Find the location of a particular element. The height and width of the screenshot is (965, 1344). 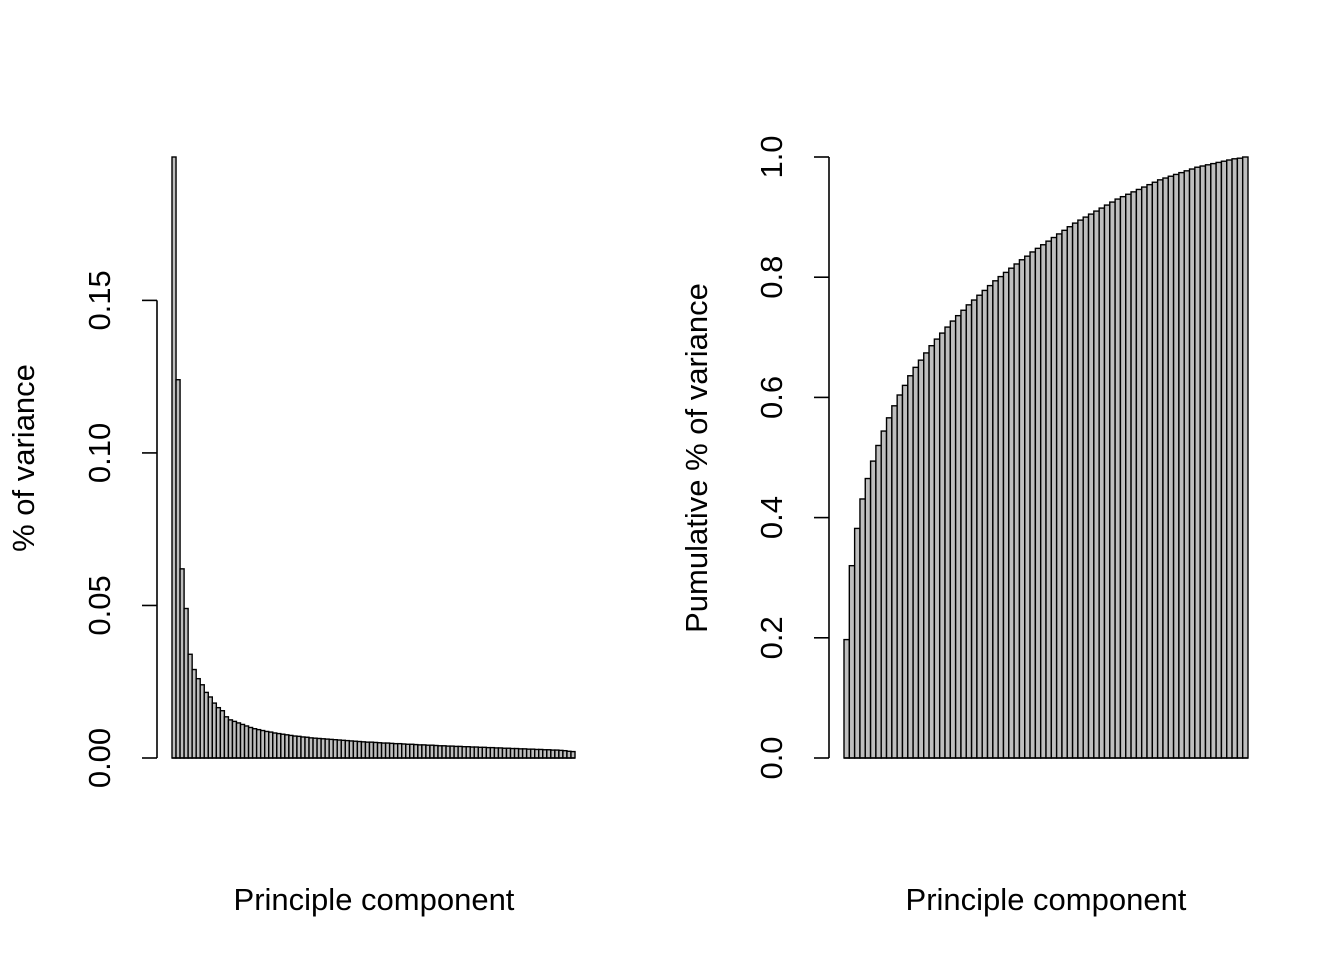

y-tick-label: 0.10 is located at coordinates (99, 453).